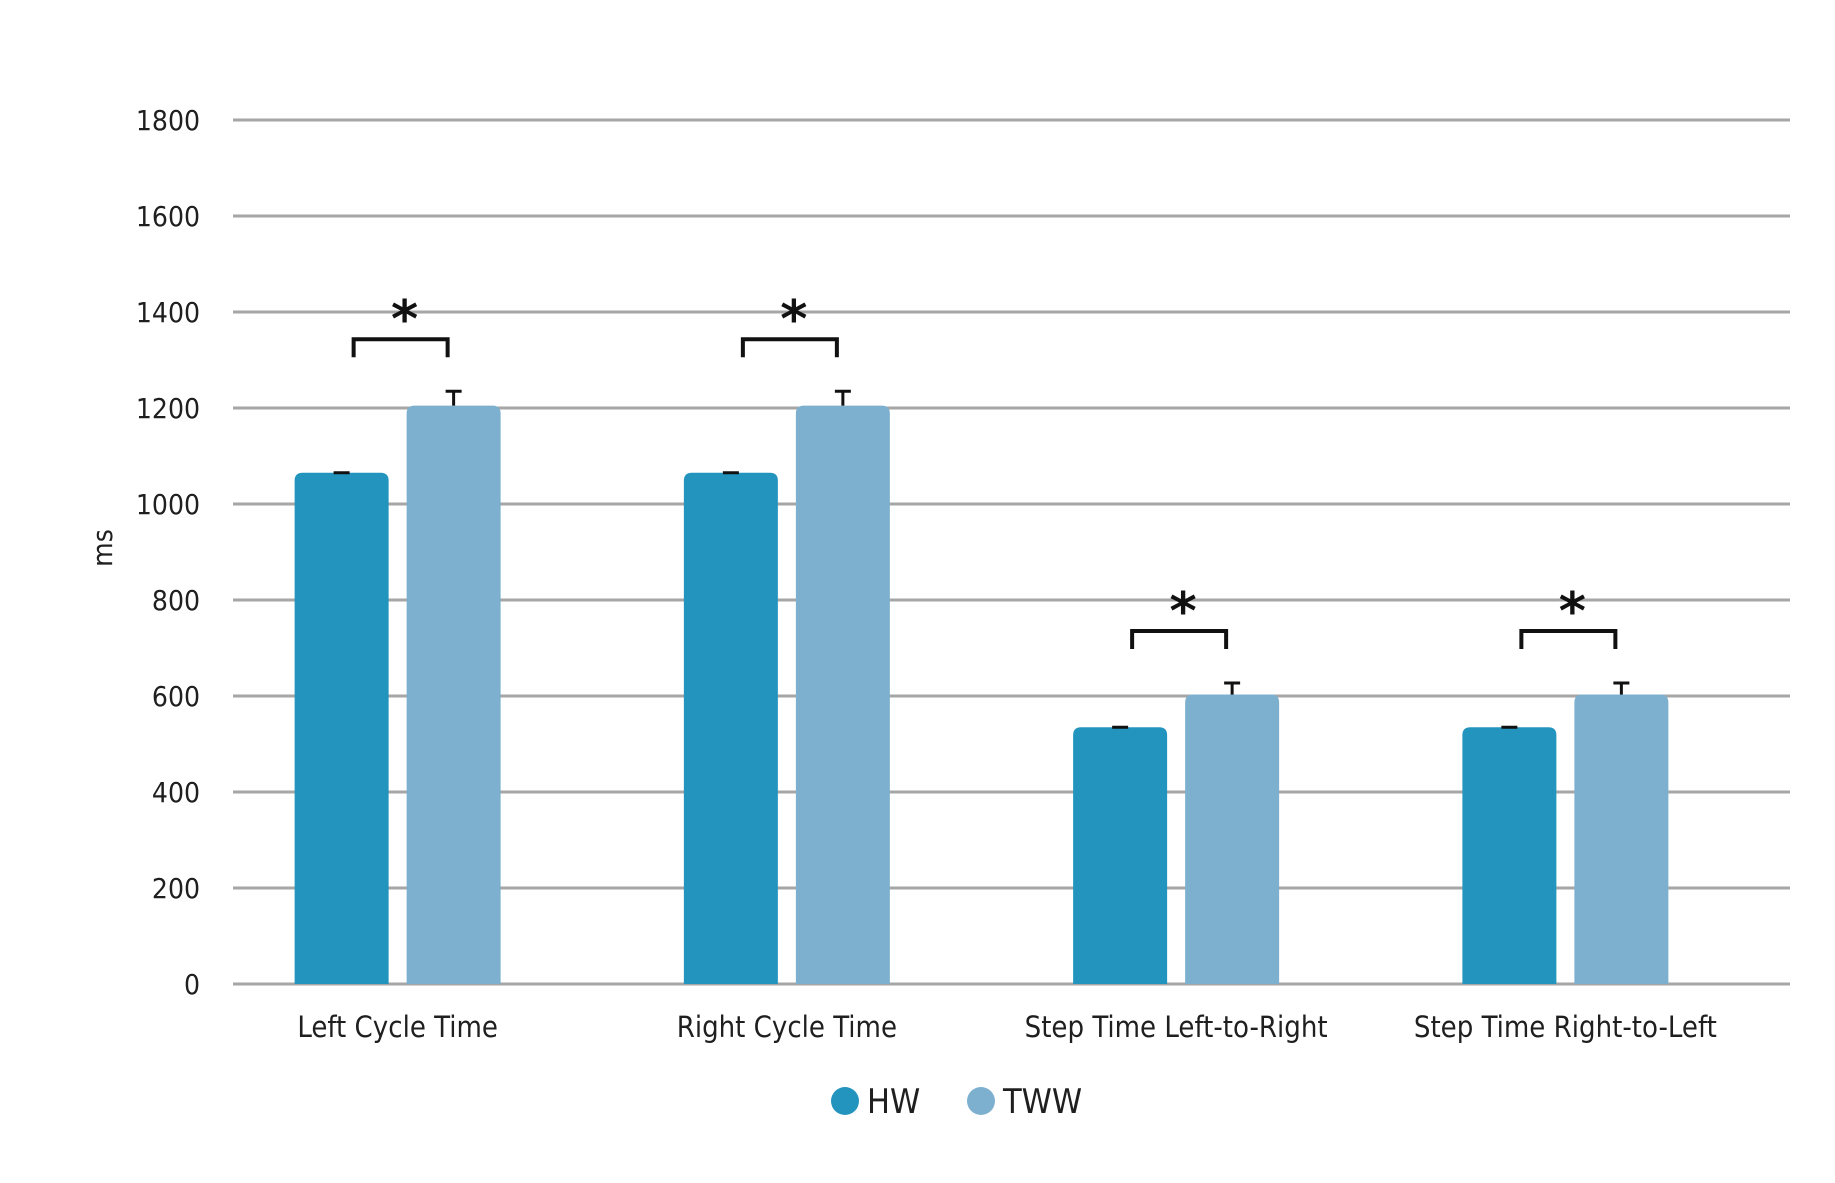 The width and height of the screenshot is (1835, 1183). I want to click on y-tick-label: 1600, so click(168, 216).